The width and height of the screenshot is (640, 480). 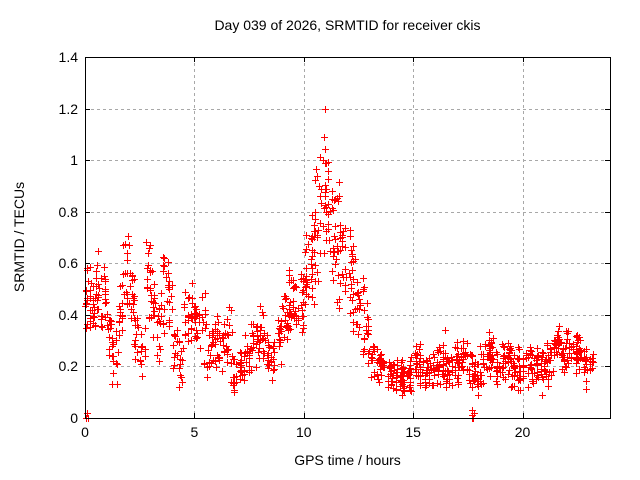 I want to click on y-tick-label: 0.2, so click(x=68, y=366).